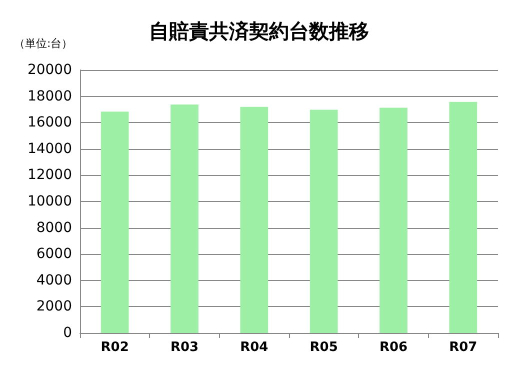 The image size is (518, 375). Describe the element at coordinates (49, 175) in the screenshot. I see `y-tick-label: 12000` at that location.